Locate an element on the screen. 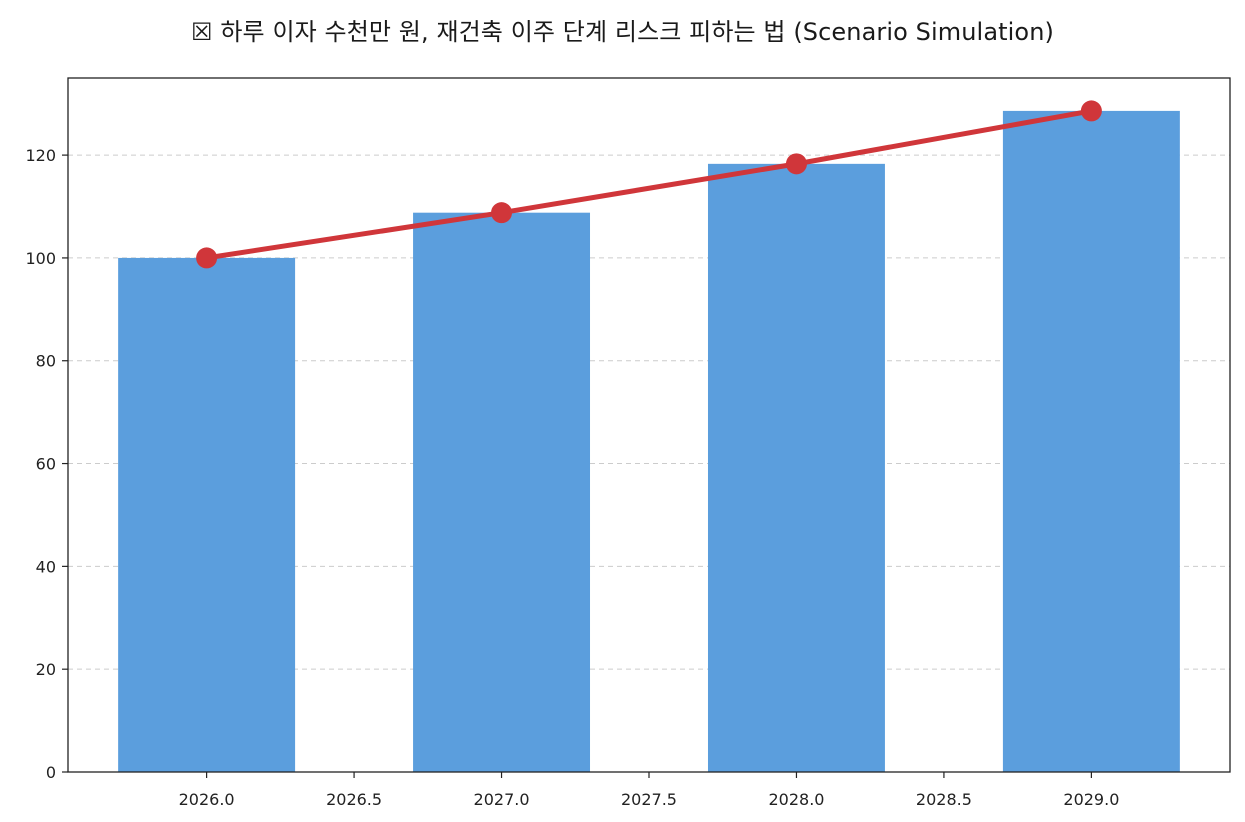 This screenshot has height=822, width=1245. trend-line is located at coordinates (649, 184).